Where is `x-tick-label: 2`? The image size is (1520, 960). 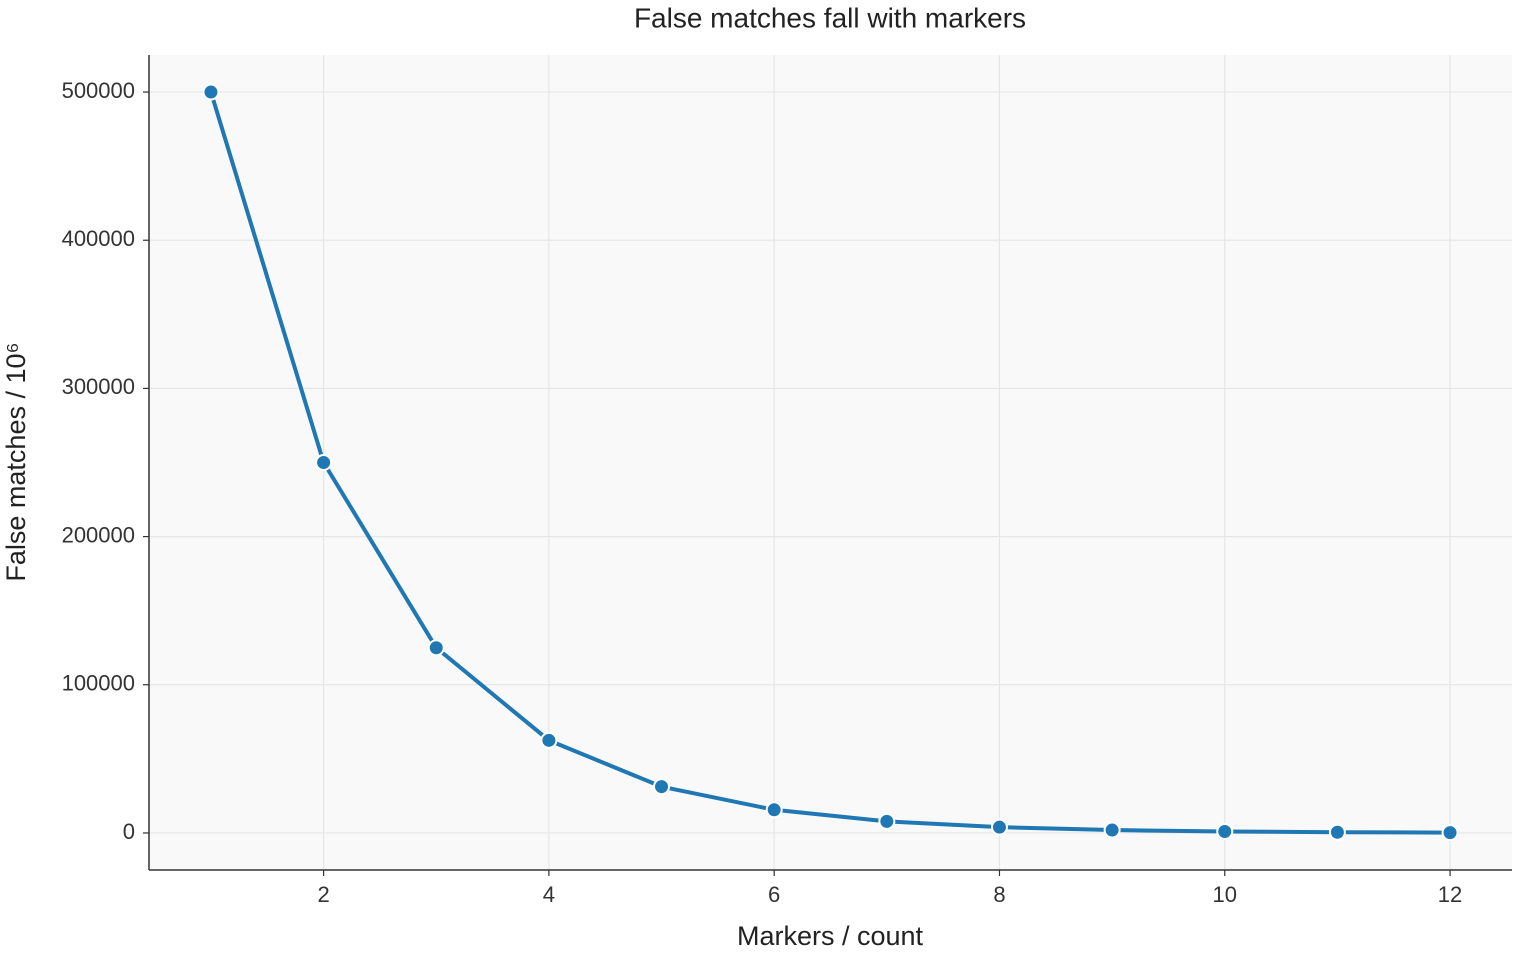
x-tick-label: 2 is located at coordinates (323, 894).